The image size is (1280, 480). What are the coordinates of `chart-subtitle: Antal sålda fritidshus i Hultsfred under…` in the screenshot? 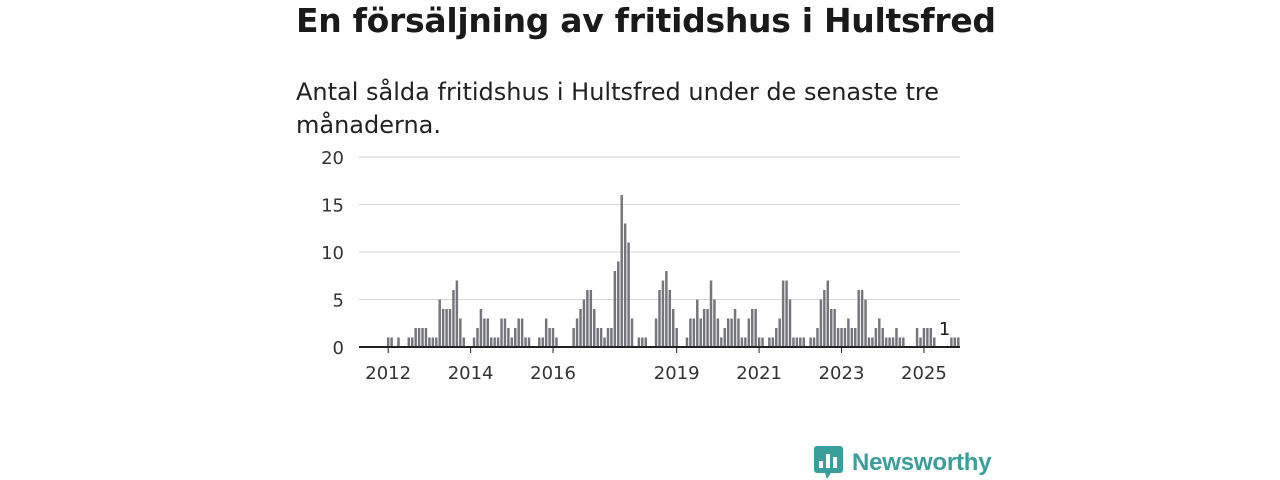 It's located at (617, 108).